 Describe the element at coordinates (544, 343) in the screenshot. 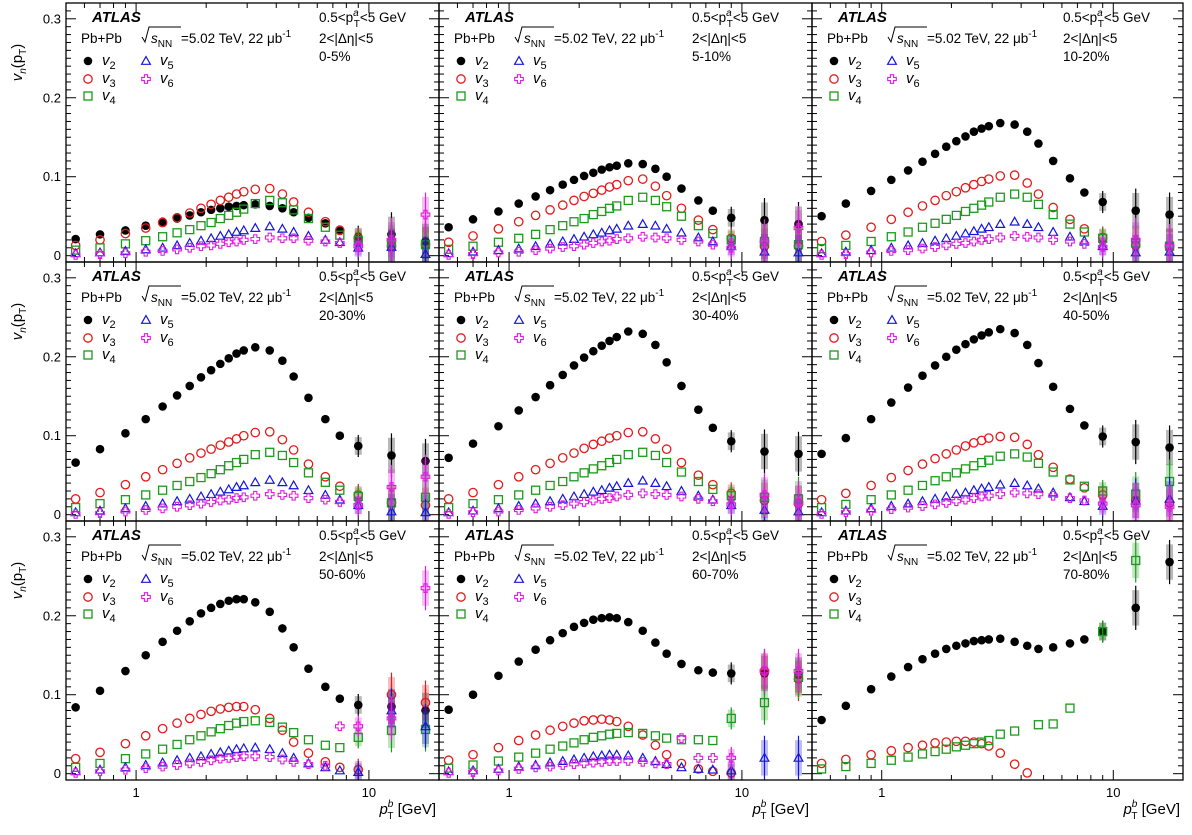

I see `legend-sub: 6` at that location.